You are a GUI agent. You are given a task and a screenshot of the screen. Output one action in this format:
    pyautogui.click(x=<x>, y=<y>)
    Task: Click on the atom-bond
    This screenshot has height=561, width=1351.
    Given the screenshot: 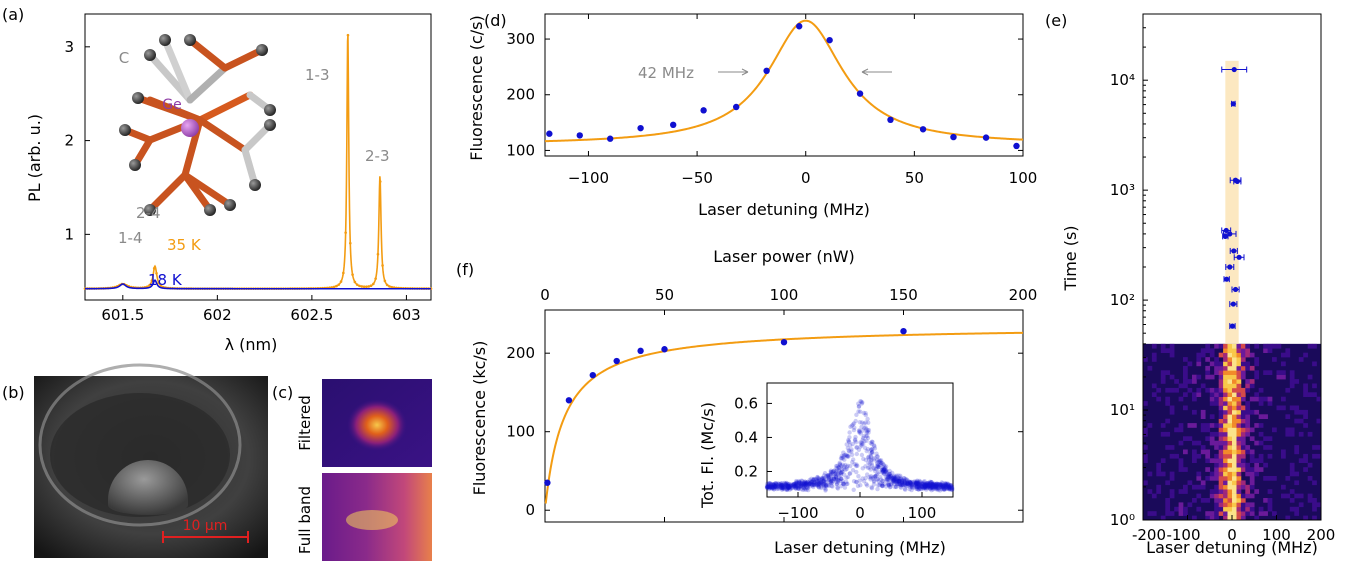 What is the action you would take?
    pyautogui.click(x=225, y=107)
    